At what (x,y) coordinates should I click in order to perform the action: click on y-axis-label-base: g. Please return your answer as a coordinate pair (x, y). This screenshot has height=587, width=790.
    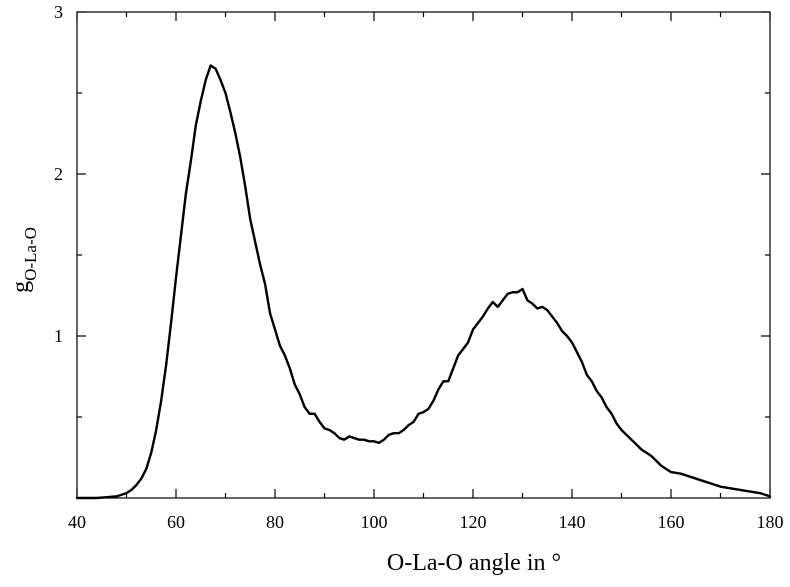
    Looking at the image, I should click on (21, 287).